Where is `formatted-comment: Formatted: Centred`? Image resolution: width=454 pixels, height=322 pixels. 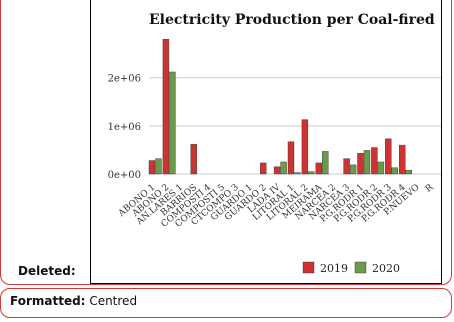 formatted-comment: Formatted: Centred is located at coordinates (73, 301).